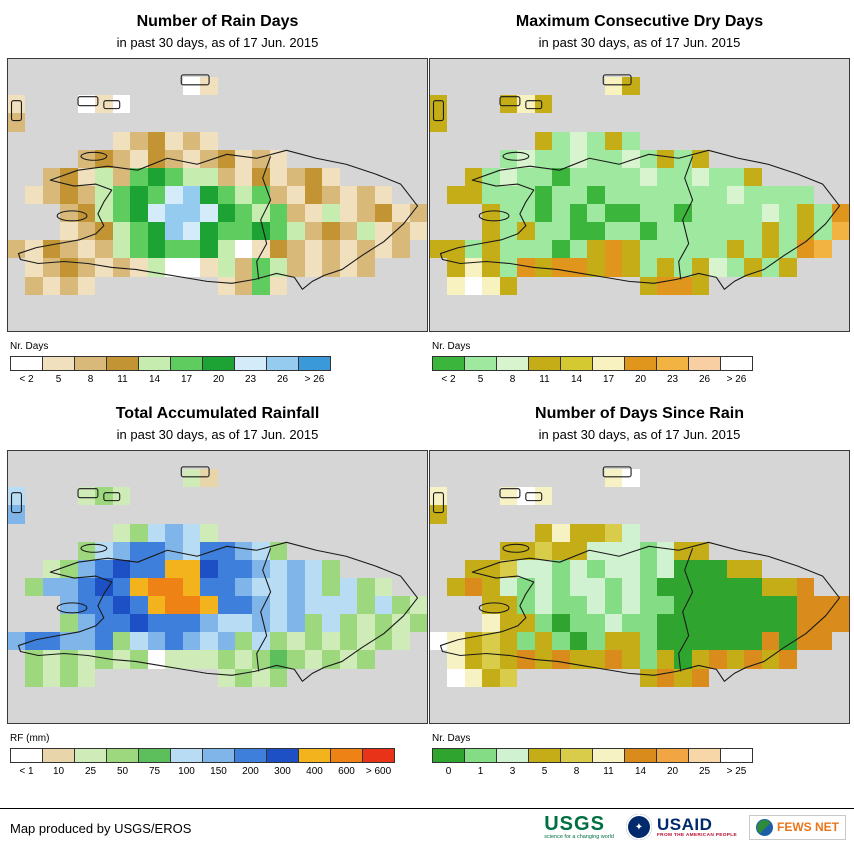 This screenshot has height=845, width=854. I want to click on legend-item: 50, so click(122, 762).